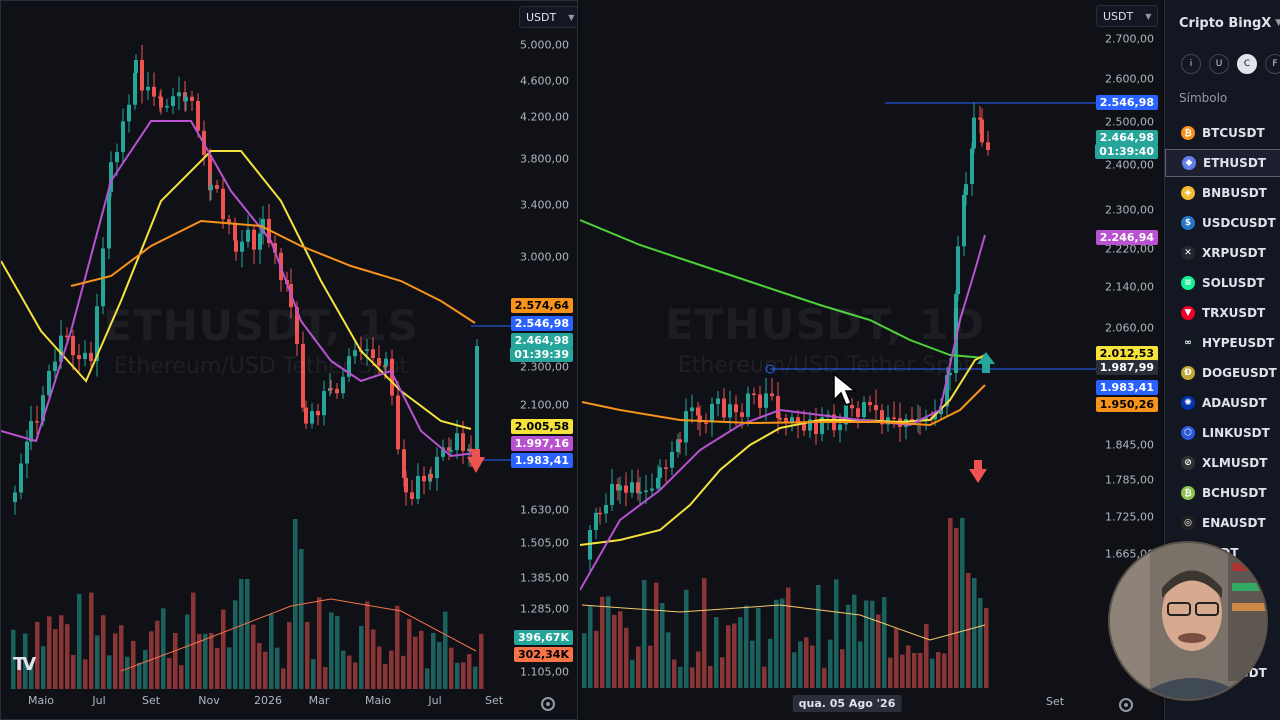 The width and height of the screenshot is (1280, 720). I want to click on watchlist-item-bnbusdt: ◈ BNBUSDT, so click(1222, 193).